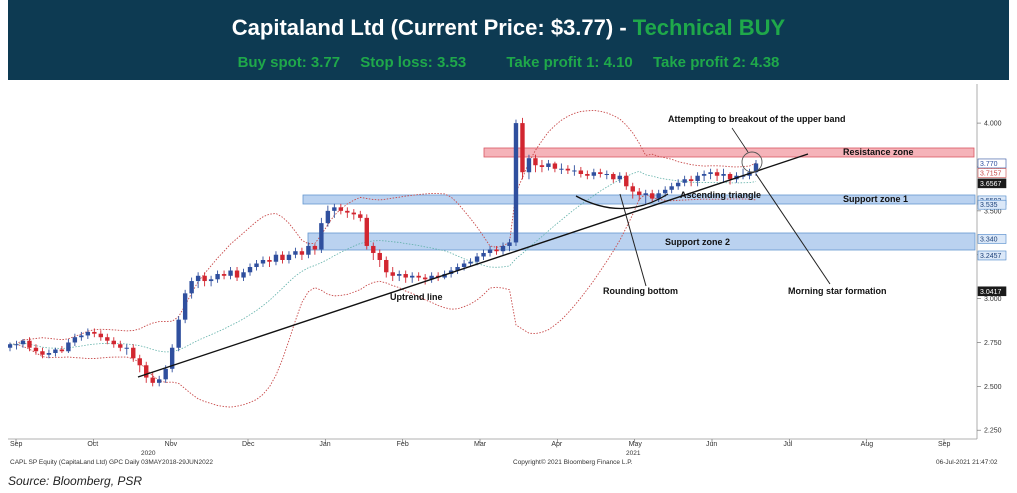  What do you see at coordinates (413, 62) in the screenshot?
I see `stop-loss: Stop loss: 3.53` at bounding box center [413, 62].